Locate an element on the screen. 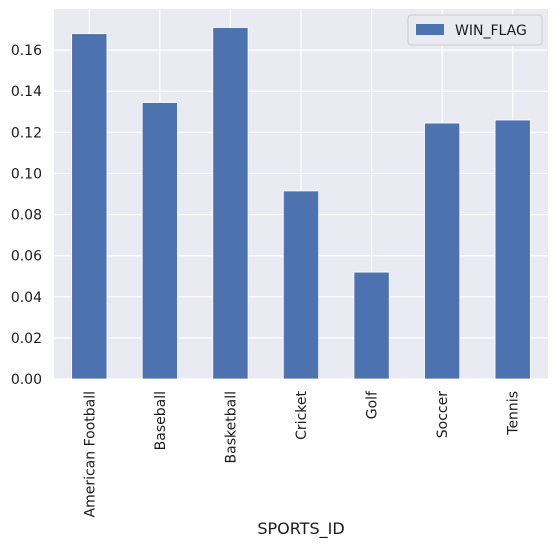 The image size is (558, 546). legend-box is located at coordinates (475, 30).